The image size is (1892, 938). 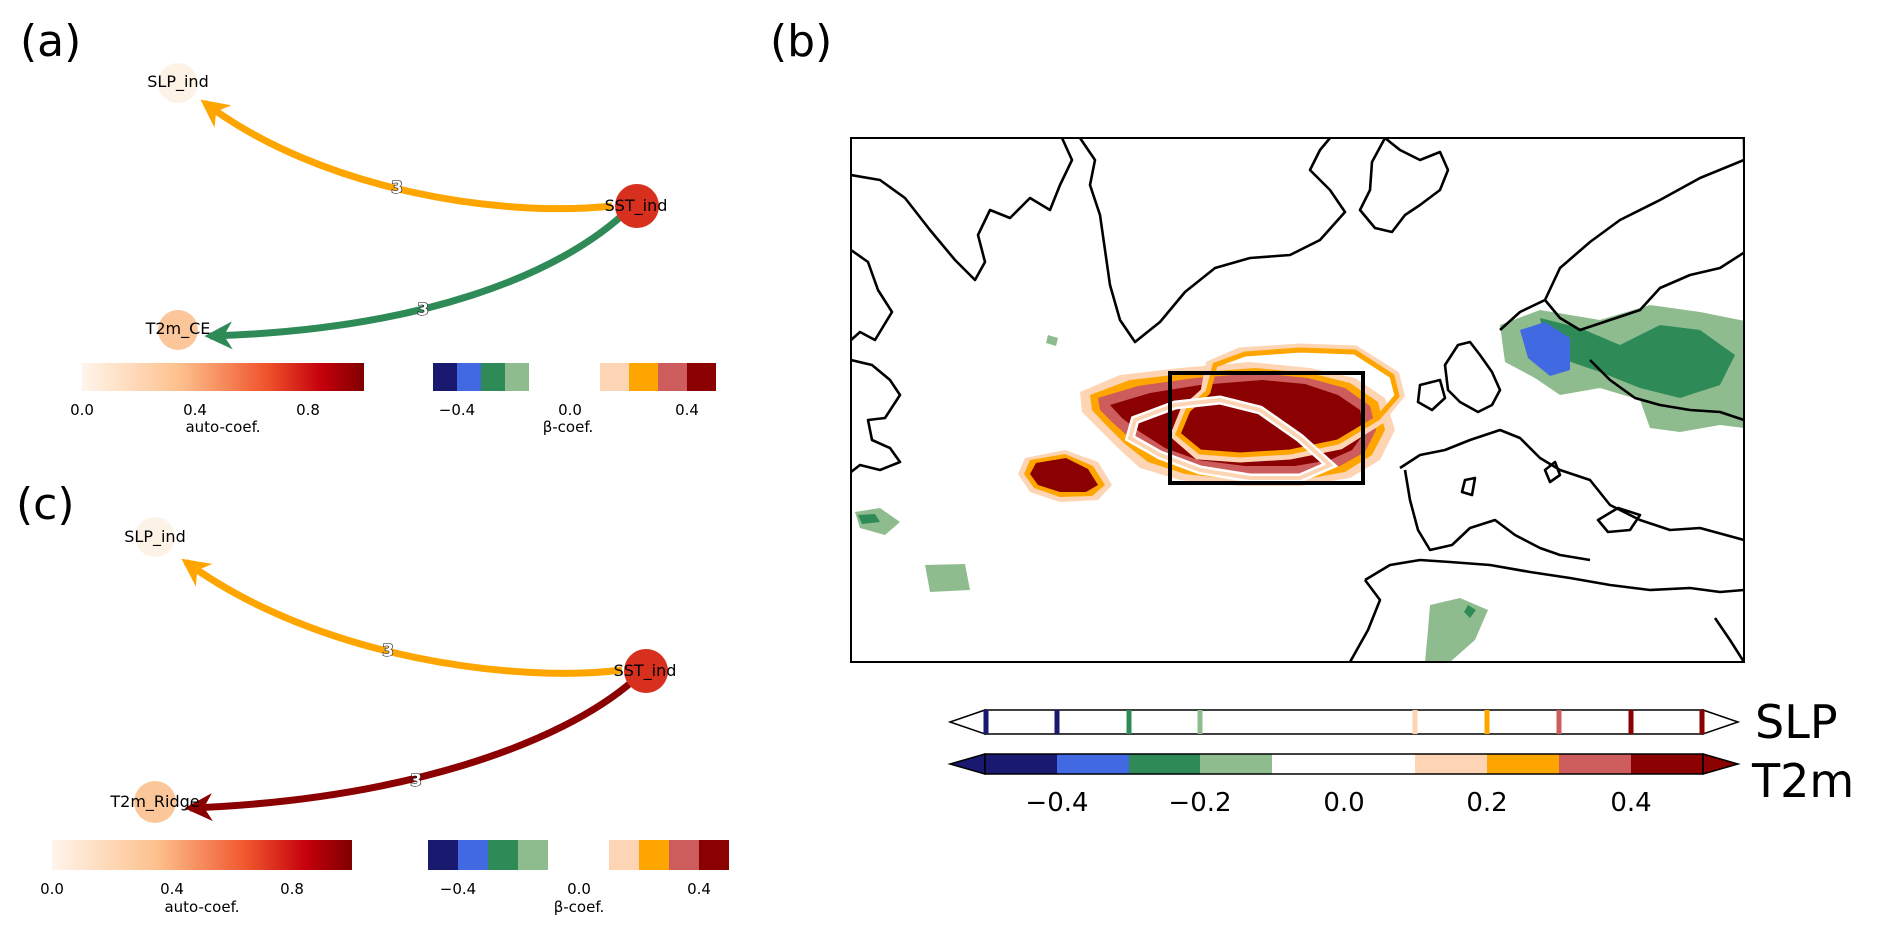 I want to click on auto-colorbar-c-fill, so click(x=202, y=855).